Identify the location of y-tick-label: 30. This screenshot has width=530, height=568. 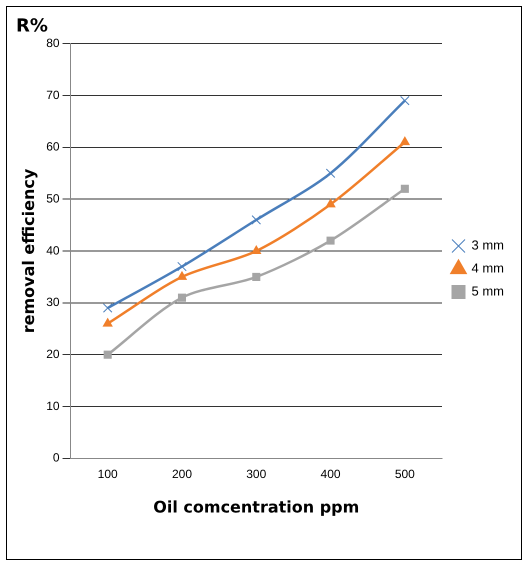
(53, 302).